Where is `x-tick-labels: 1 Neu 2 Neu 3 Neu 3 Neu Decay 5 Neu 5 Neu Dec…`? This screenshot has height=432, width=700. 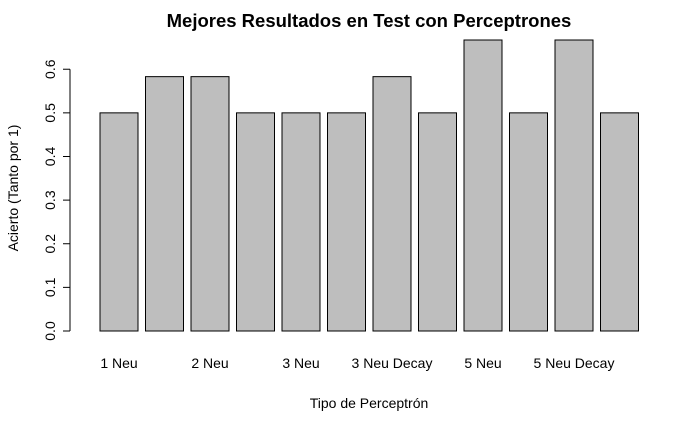 x-tick-labels: 1 Neu 2 Neu 3 Neu 3 Neu Decay 5 Neu 5 Neu Dec… is located at coordinates (357, 363).